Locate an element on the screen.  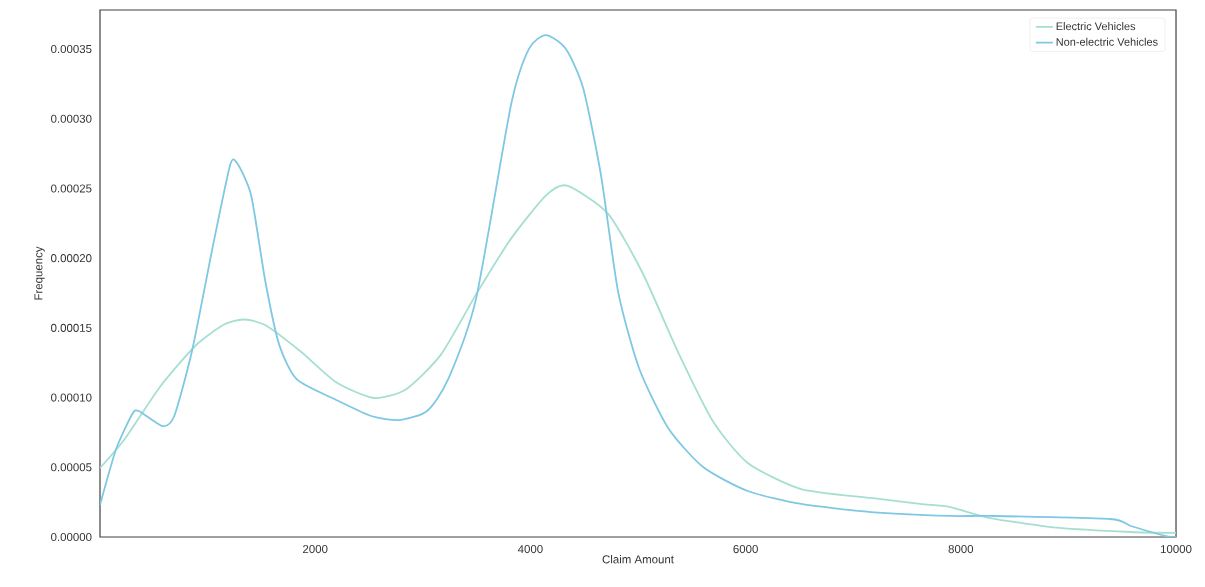
y-tick-label: 0.00015 is located at coordinates (71, 327).